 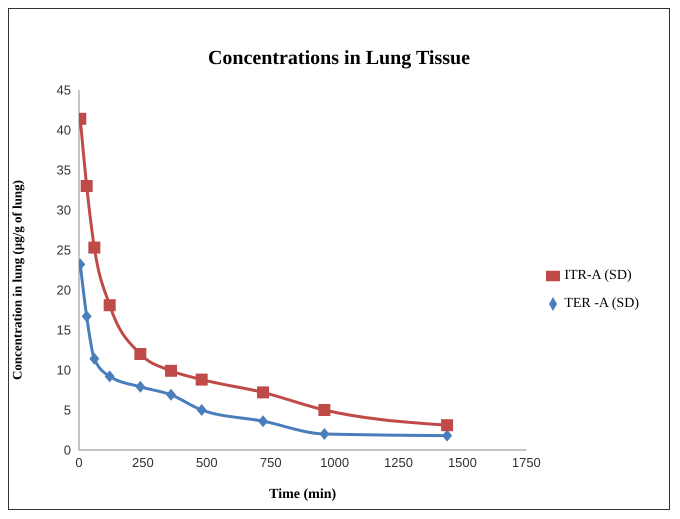 What do you see at coordinates (143, 462) in the screenshot?
I see `x-tick-label: 250` at bounding box center [143, 462].